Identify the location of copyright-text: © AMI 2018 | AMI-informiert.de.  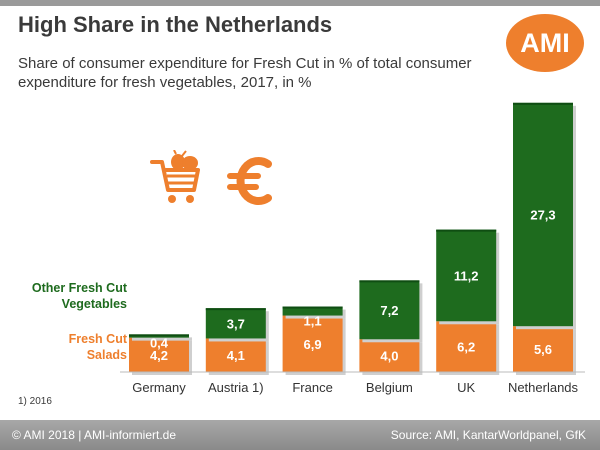
(94, 435).